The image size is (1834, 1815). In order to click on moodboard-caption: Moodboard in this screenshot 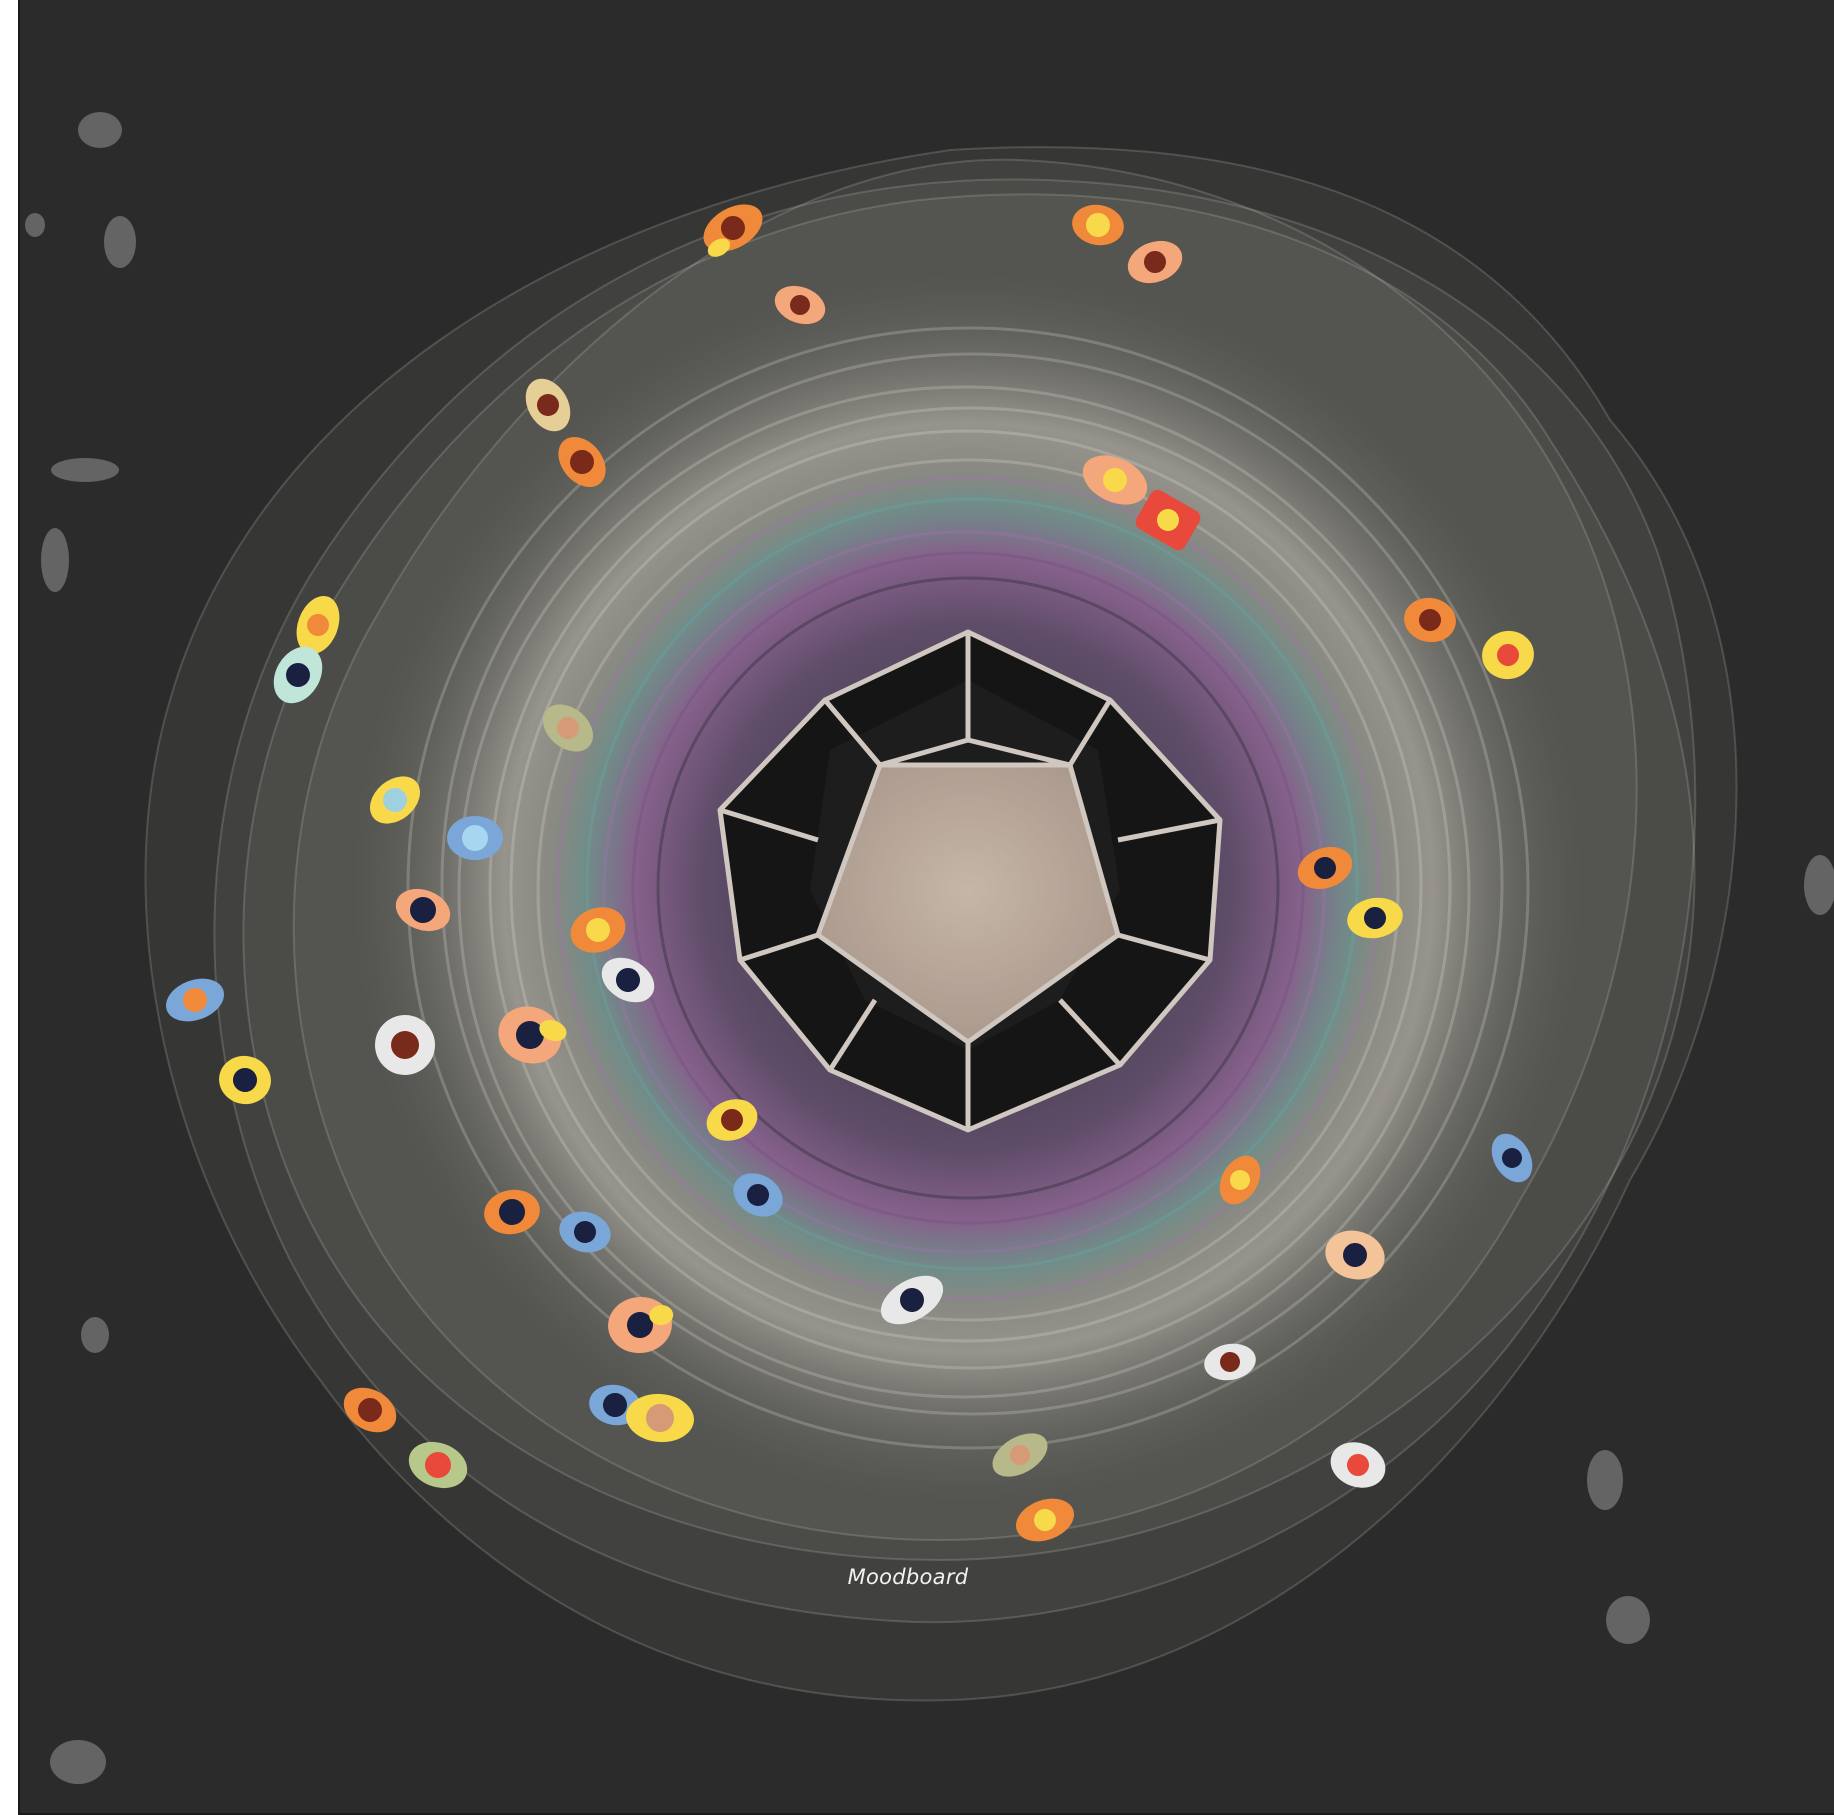, I will do `click(908, 1577)`.